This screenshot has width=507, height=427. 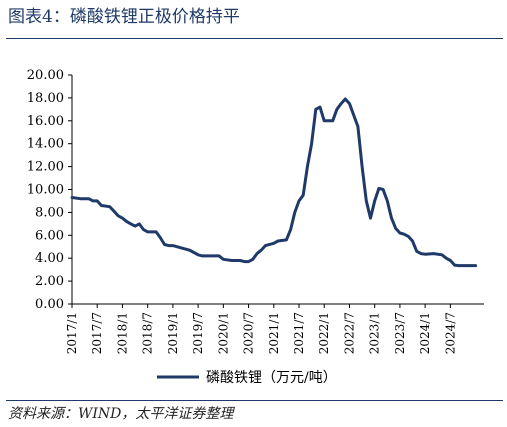 I want to click on x-tick-label: 2020/1, so click(x=223, y=333).